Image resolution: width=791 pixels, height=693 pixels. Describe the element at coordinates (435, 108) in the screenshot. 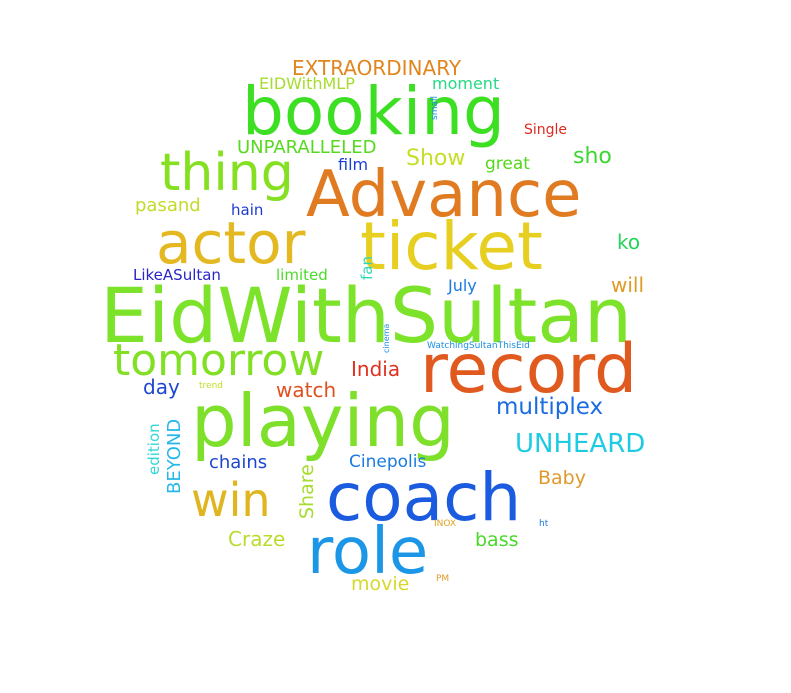

I see `word-small: small` at that location.